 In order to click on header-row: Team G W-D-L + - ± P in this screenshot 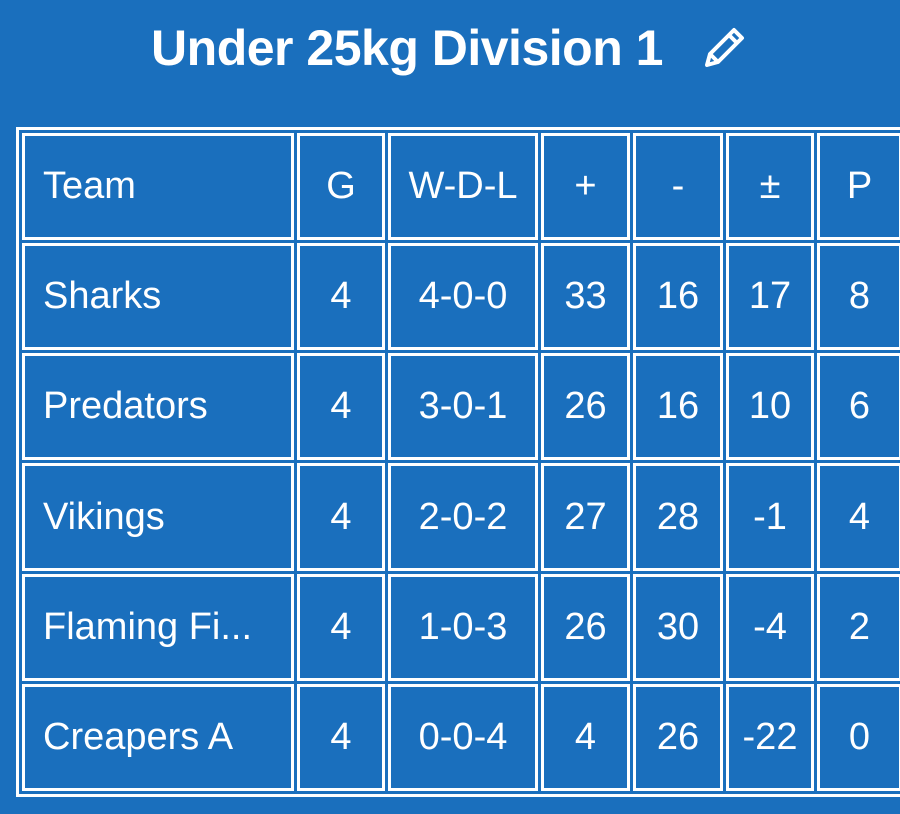, I will do `click(461, 187)`.